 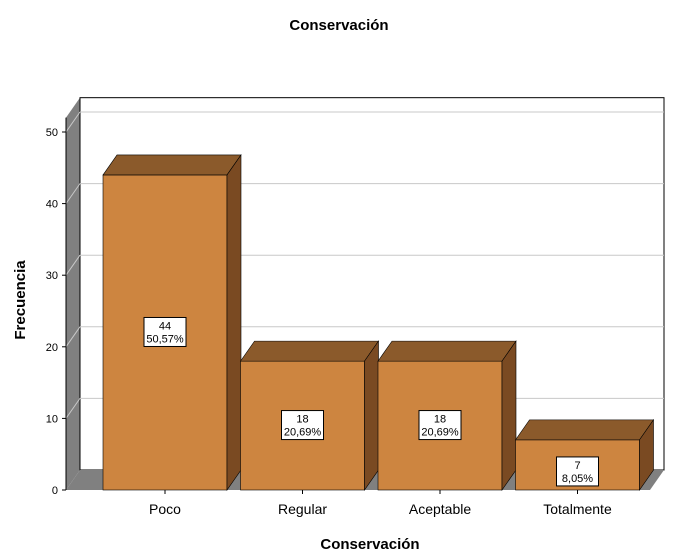 I want to click on data-label-percent: 8,05%, so click(x=577, y=479).